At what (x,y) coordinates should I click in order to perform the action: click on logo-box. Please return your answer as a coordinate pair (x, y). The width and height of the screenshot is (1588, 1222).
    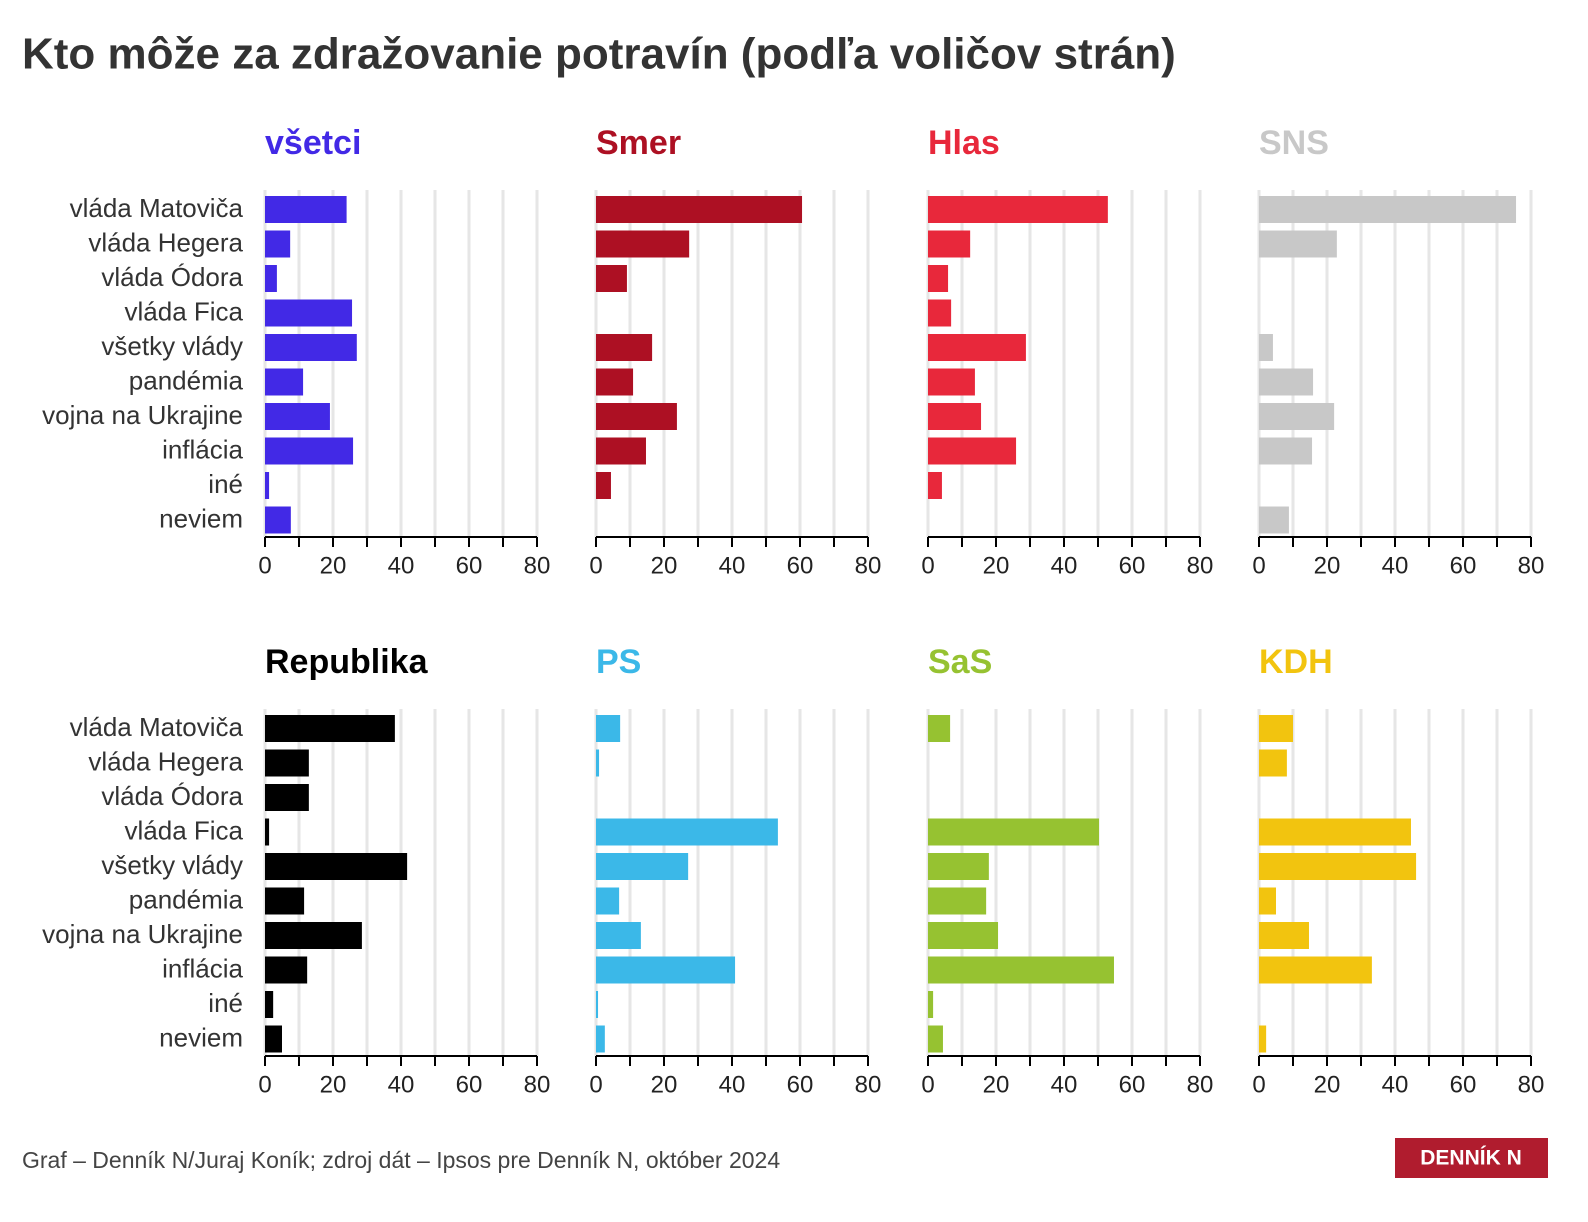
    Looking at the image, I should click on (1471, 1158).